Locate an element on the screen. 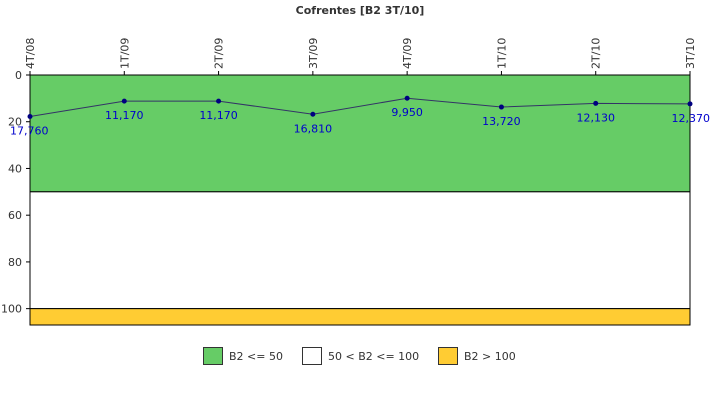 The width and height of the screenshot is (720, 400). data-label-6: 12,130 is located at coordinates (595, 117).